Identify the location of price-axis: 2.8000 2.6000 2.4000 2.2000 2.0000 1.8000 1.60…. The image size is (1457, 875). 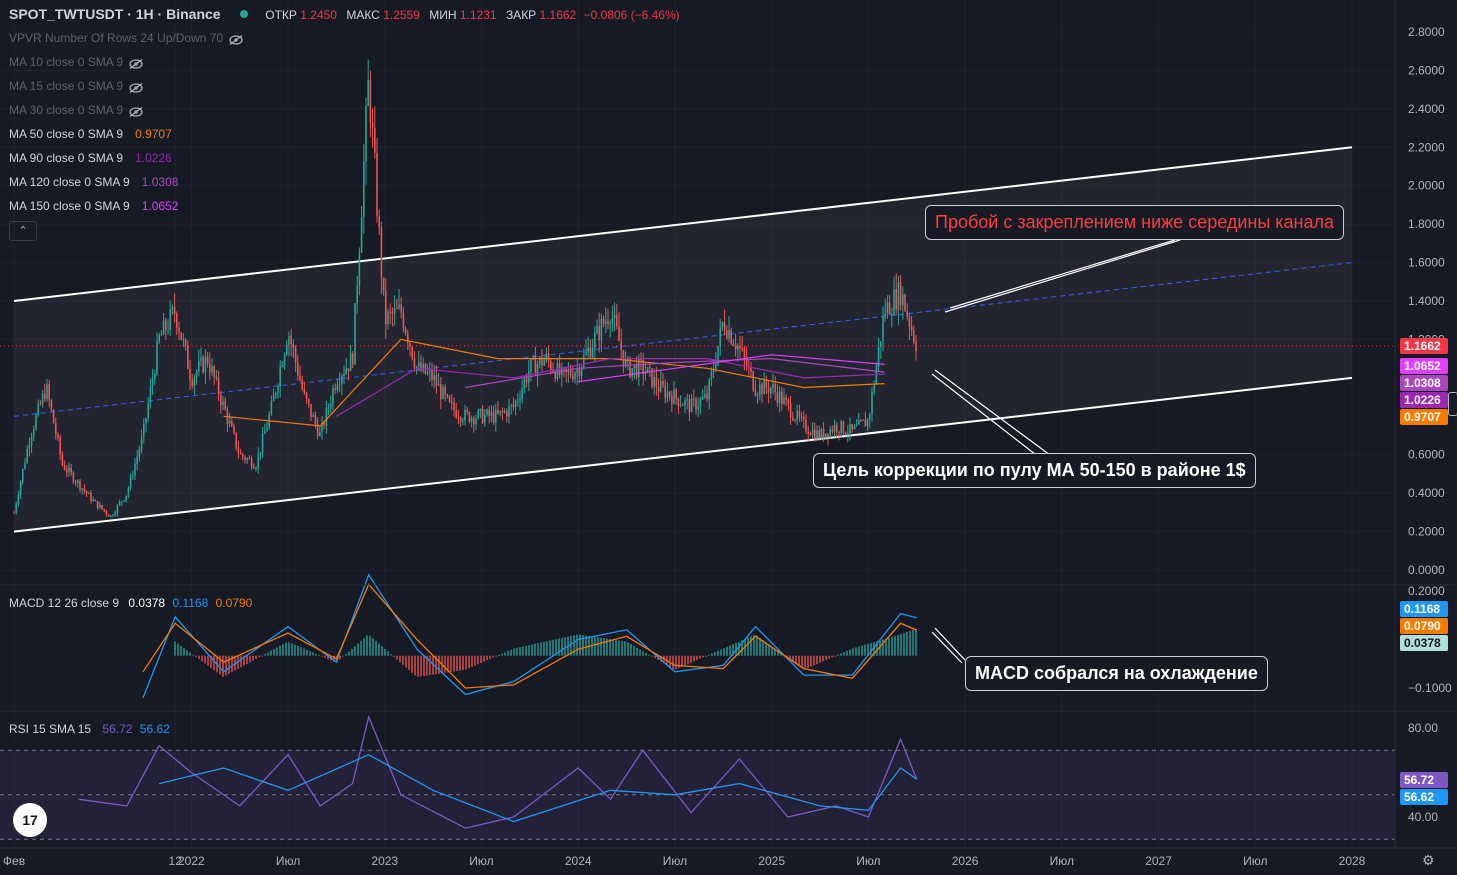
(1426, 424).